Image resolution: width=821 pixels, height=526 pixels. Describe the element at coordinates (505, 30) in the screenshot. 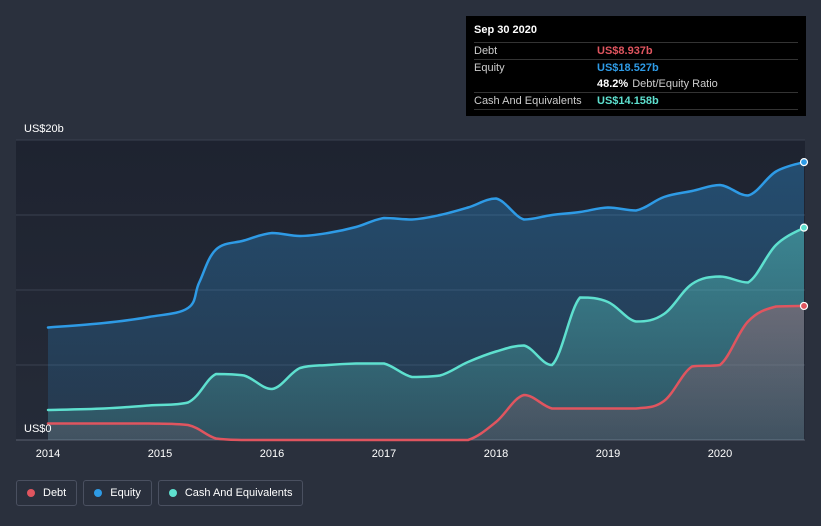

I see `tooltip-date: Sep 30 2020` at that location.